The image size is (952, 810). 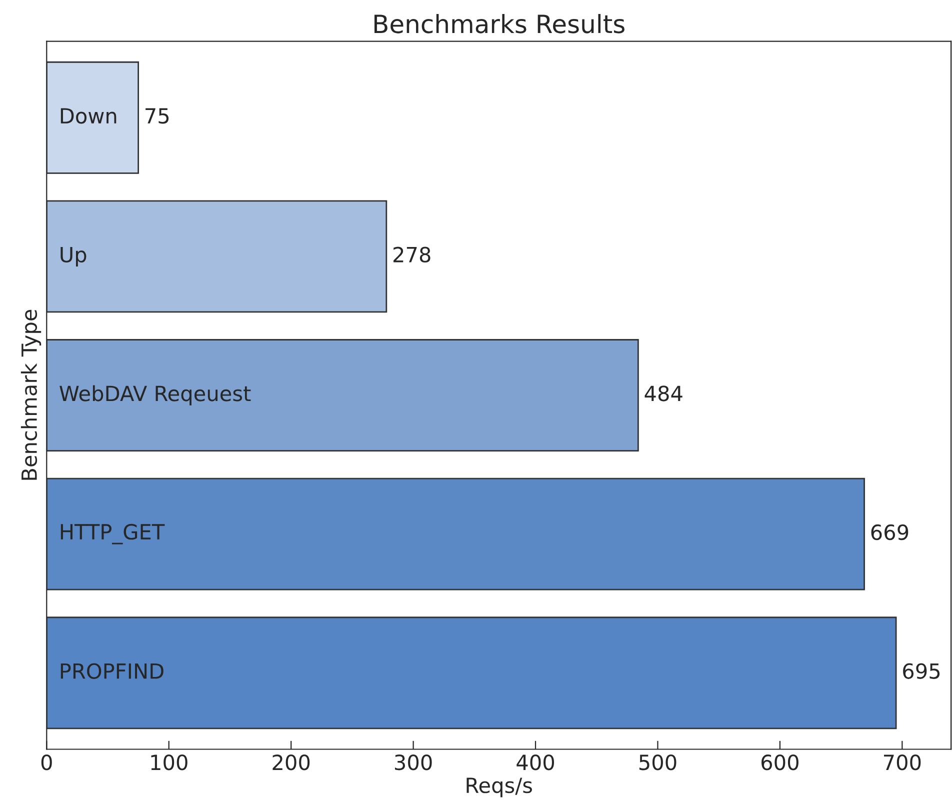 What do you see at coordinates (780, 762) in the screenshot?
I see `x-tick-label: 600` at bounding box center [780, 762].